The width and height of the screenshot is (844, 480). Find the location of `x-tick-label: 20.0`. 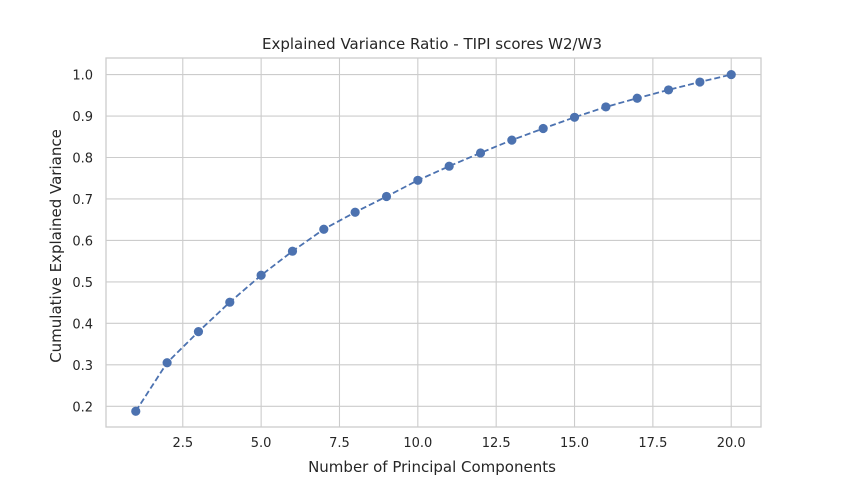

x-tick-label: 20.0 is located at coordinates (731, 443).